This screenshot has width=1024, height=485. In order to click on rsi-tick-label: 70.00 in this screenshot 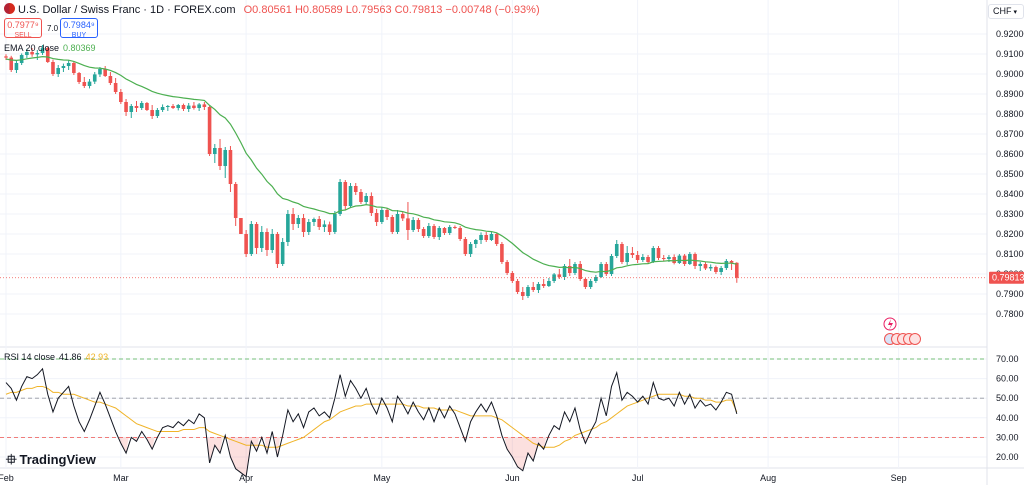, I will do `click(1007, 359)`.